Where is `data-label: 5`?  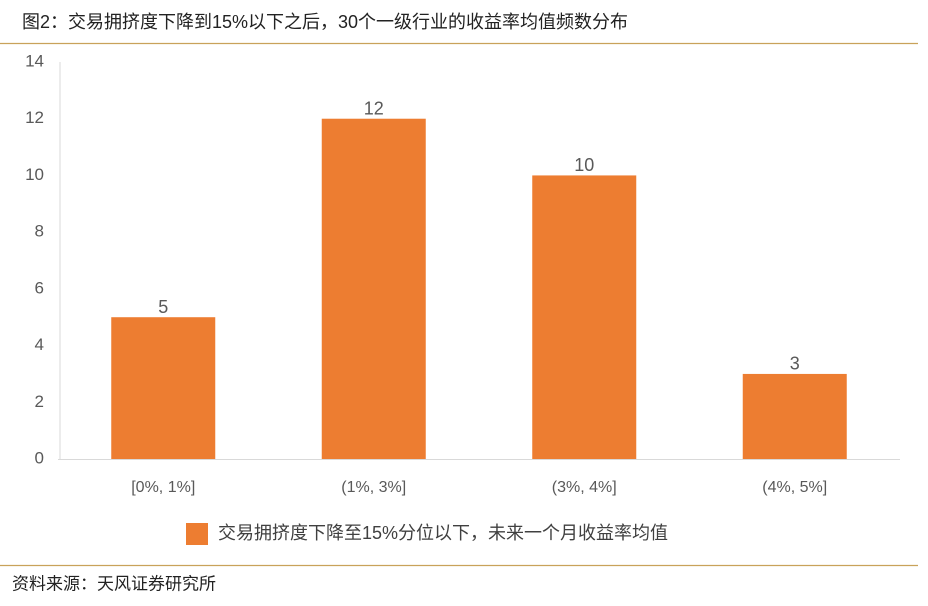
data-label: 5 is located at coordinates (163, 307).